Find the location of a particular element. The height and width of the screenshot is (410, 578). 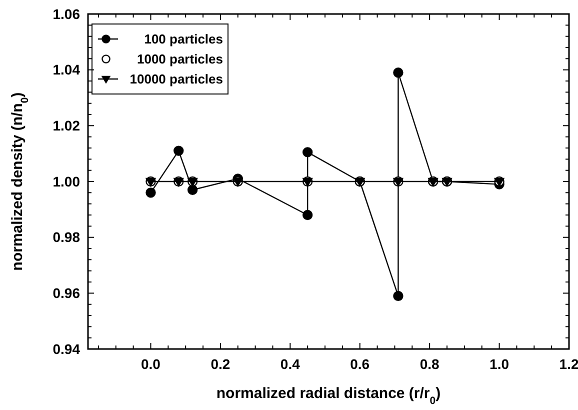

x-tick-label: 0.0 is located at coordinates (151, 364).